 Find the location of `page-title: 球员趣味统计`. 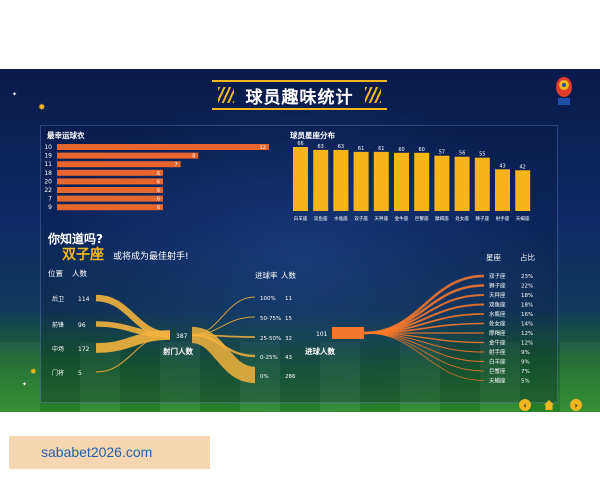

page-title: 球员趣味统计 is located at coordinates (299, 97).